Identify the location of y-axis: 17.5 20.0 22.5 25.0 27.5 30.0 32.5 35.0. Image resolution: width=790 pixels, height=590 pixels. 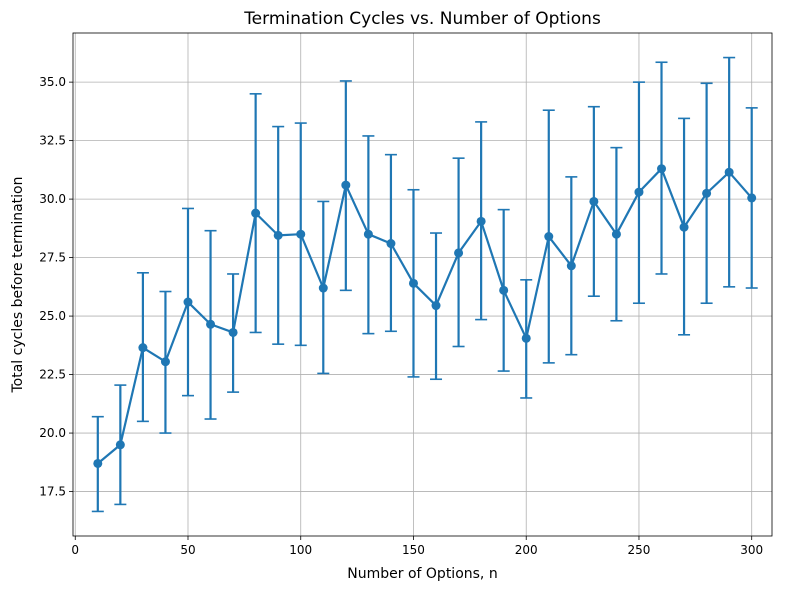
(56, 287).